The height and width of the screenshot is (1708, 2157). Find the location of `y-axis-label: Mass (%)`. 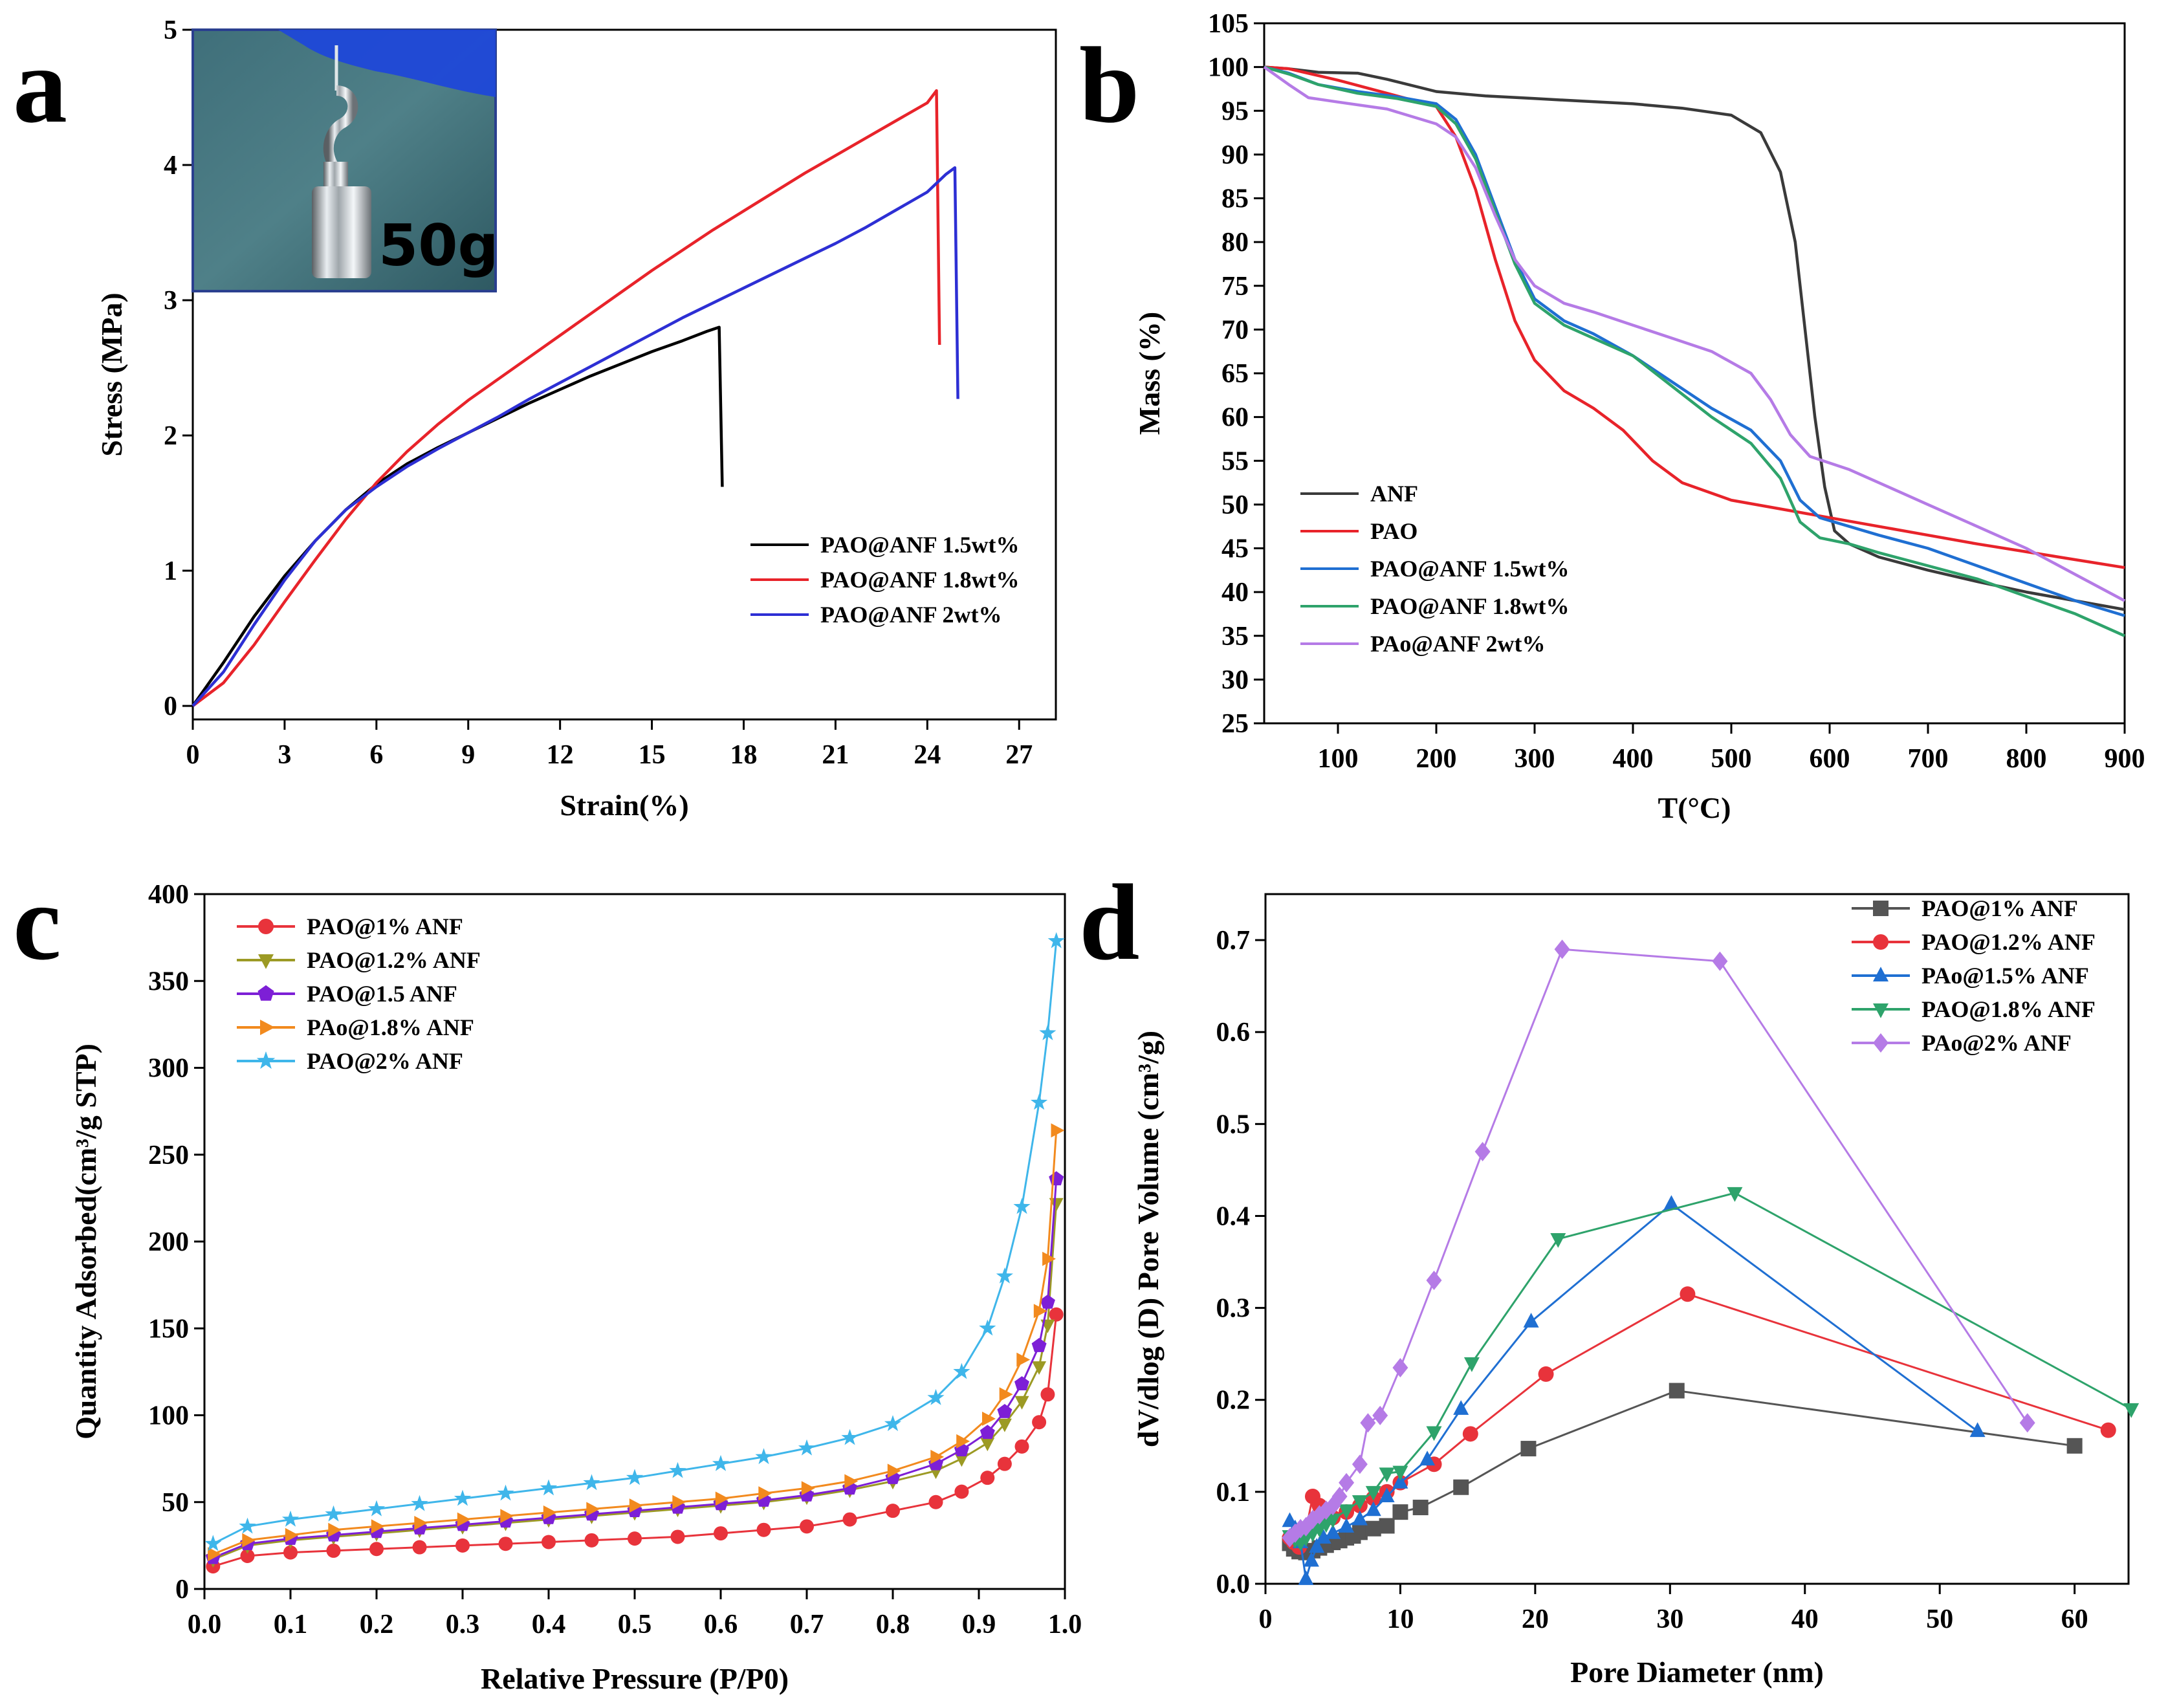

y-axis-label: Mass (%) is located at coordinates (1149, 373).